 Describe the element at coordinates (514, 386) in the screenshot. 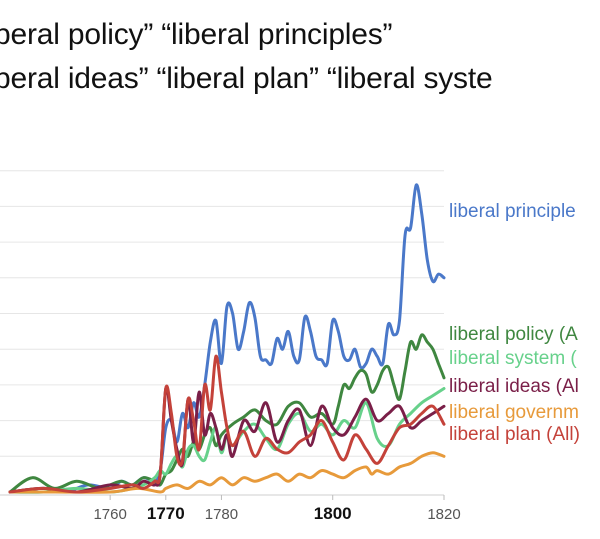

I see `series-label-3: liberal ideas (Al` at that location.